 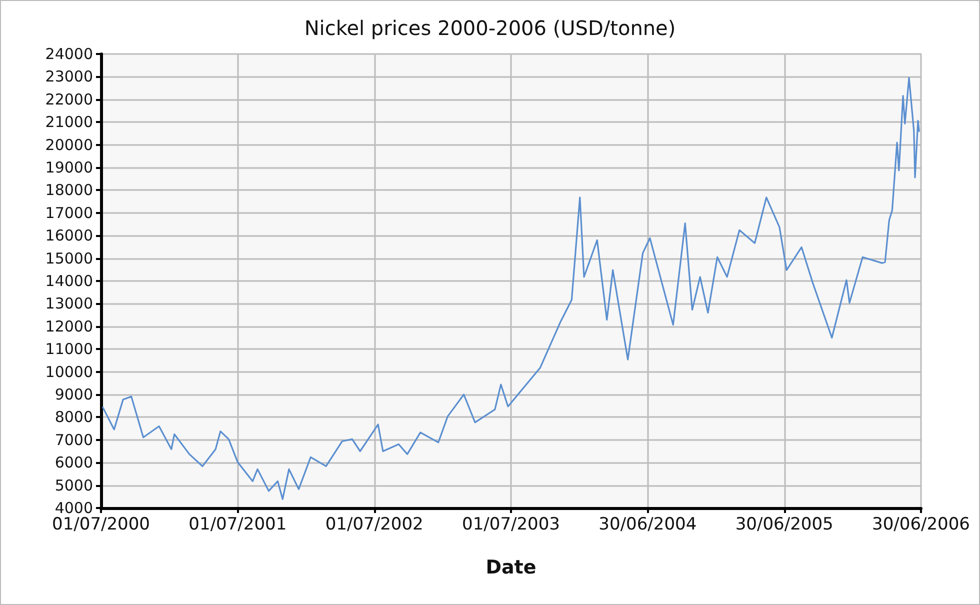 What do you see at coordinates (73, 508) in the screenshot?
I see `y-tick-label: 4000` at bounding box center [73, 508].